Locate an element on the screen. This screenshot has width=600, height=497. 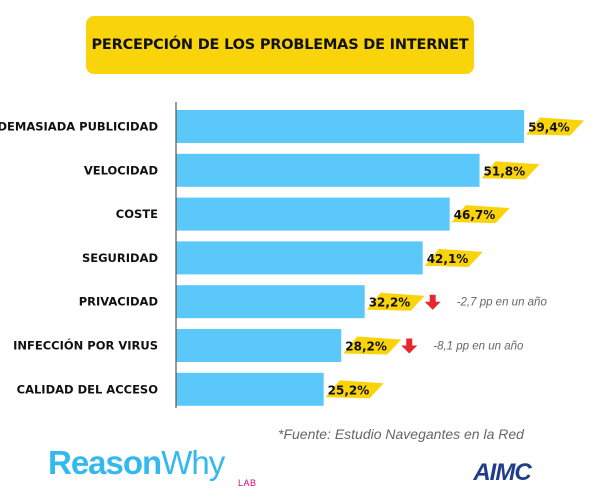
reasonwhy-logo-light: Why is located at coordinates (193, 462).